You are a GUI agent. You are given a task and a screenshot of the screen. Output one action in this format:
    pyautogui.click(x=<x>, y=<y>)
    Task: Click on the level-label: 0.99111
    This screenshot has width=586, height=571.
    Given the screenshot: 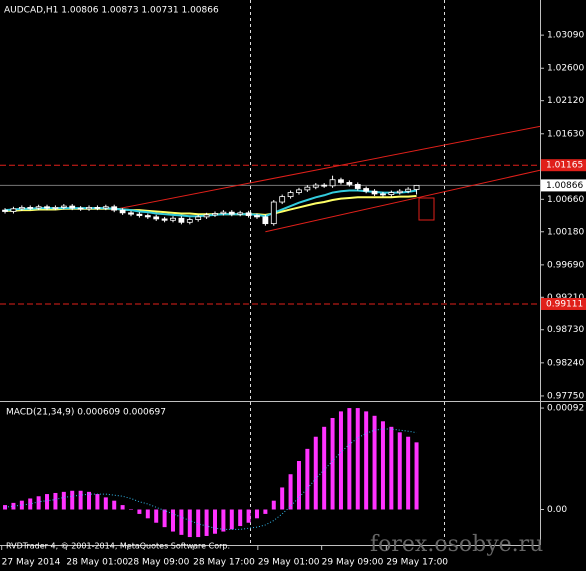 What is the action you would take?
    pyautogui.click(x=564, y=304)
    